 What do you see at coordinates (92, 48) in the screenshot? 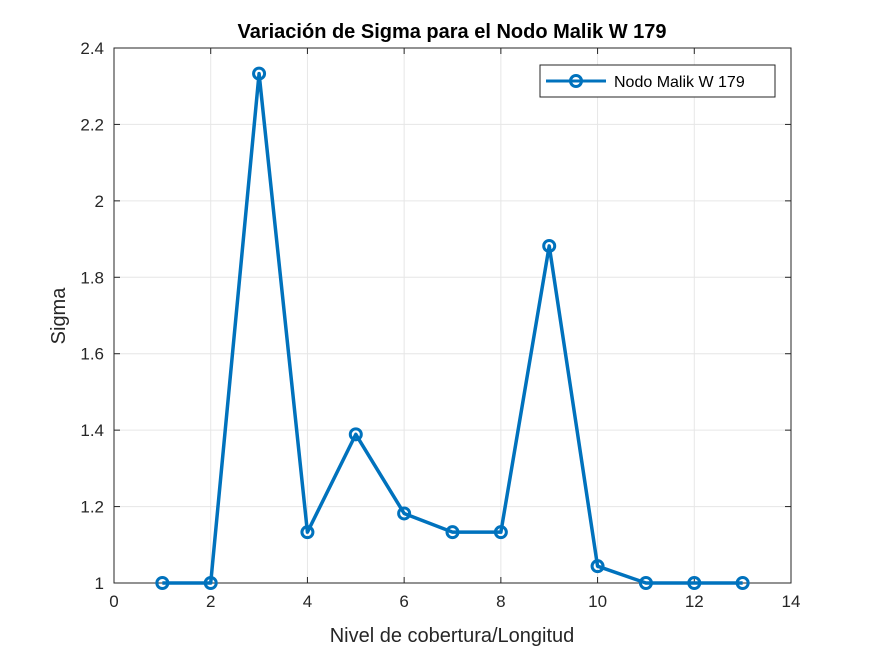
I see `y-tick-label: 2.4` at bounding box center [92, 48].